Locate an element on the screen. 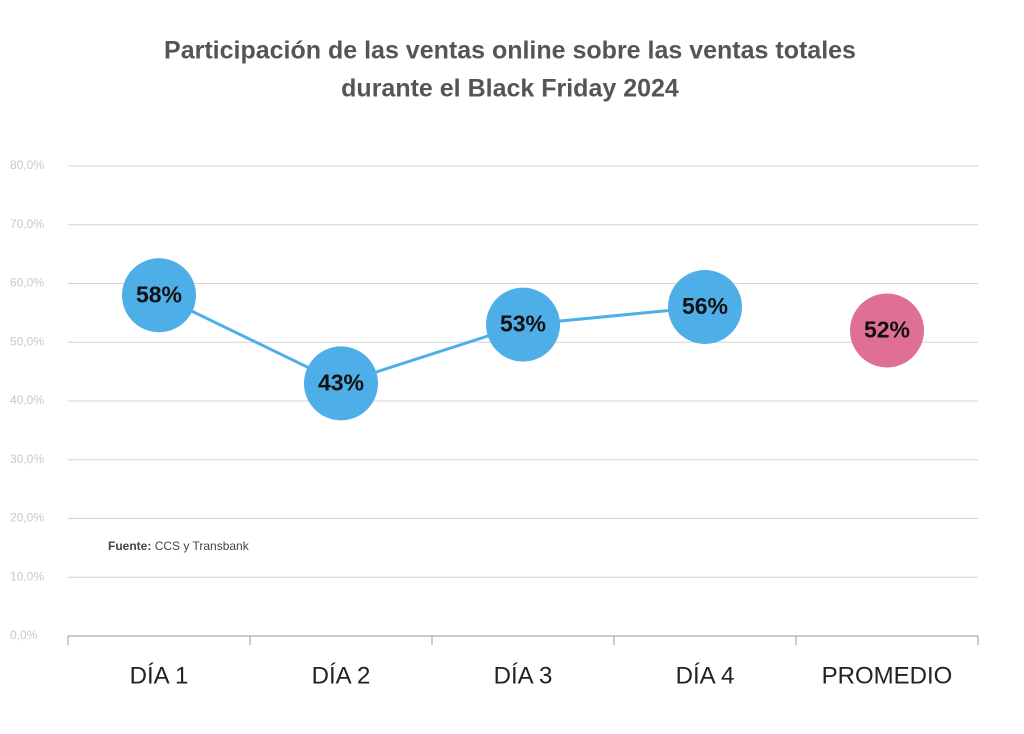 The height and width of the screenshot is (734, 1024). source-label: Fuente: is located at coordinates (129, 546).